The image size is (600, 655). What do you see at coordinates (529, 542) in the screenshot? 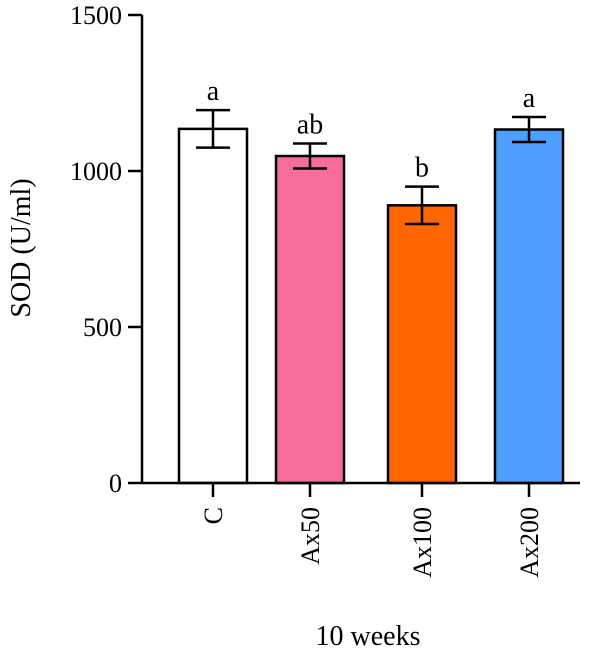
I see `x-category-label: Ax200` at bounding box center [529, 542].